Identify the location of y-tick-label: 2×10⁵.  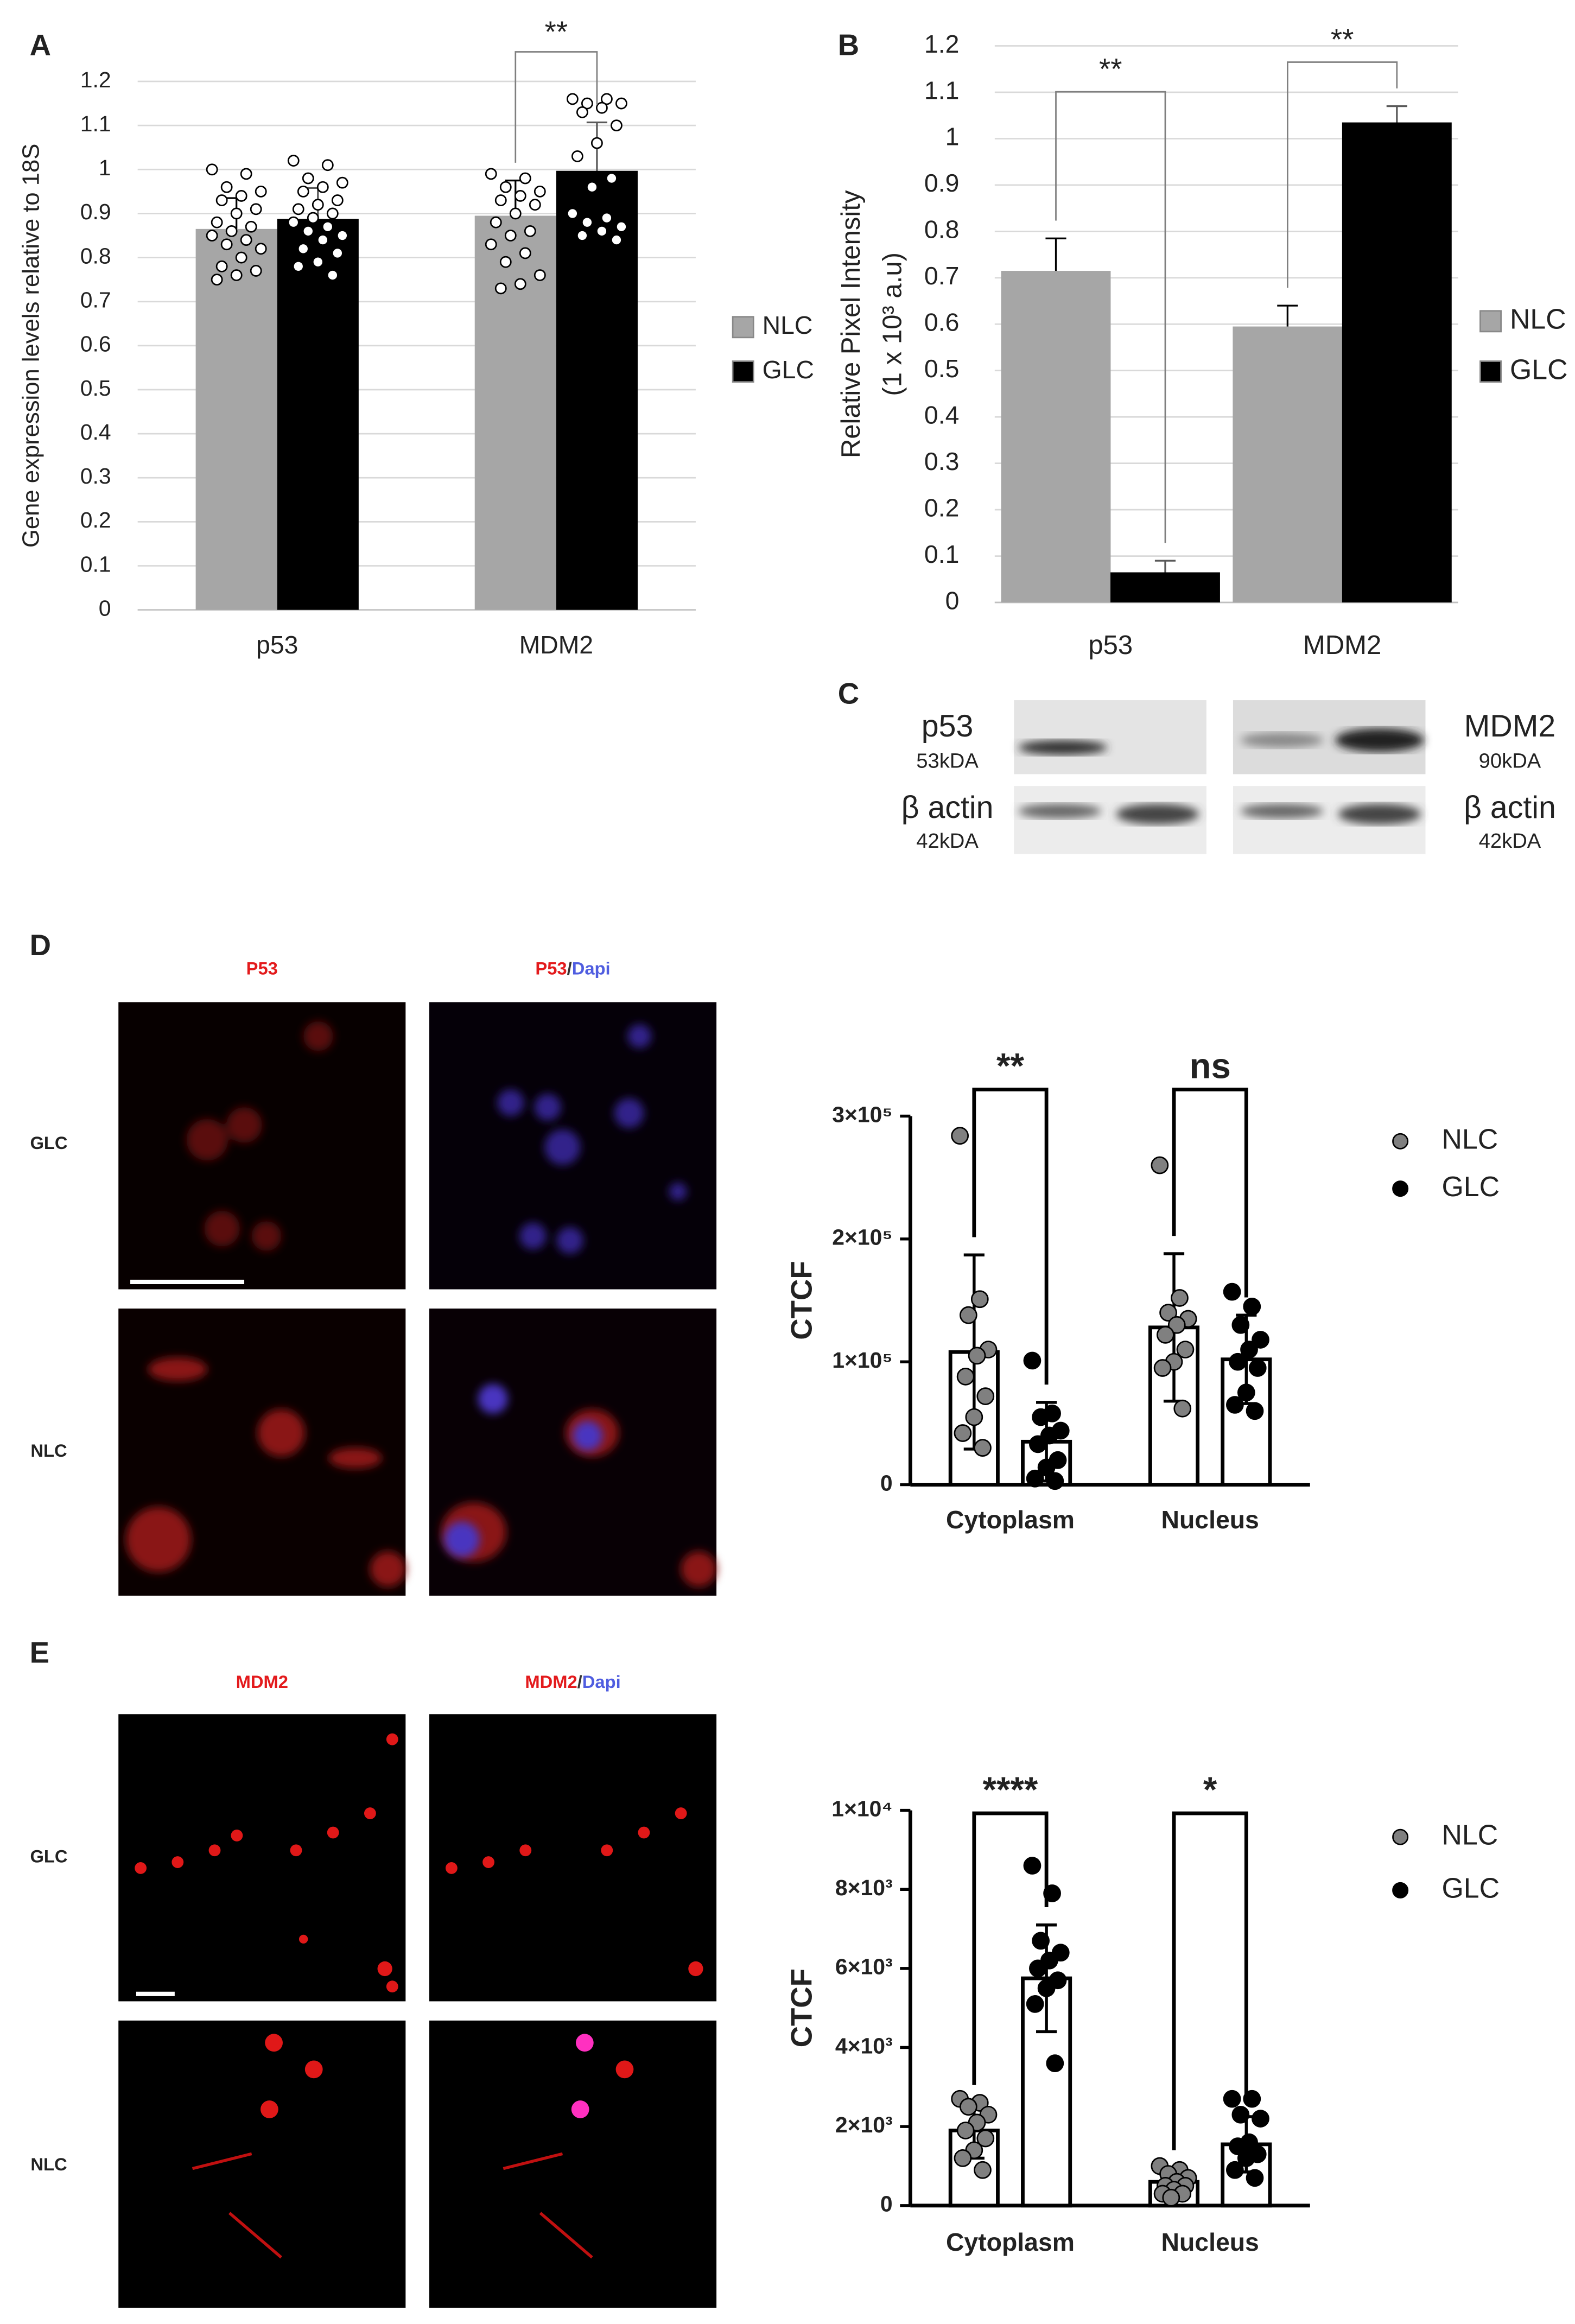
(862, 1237).